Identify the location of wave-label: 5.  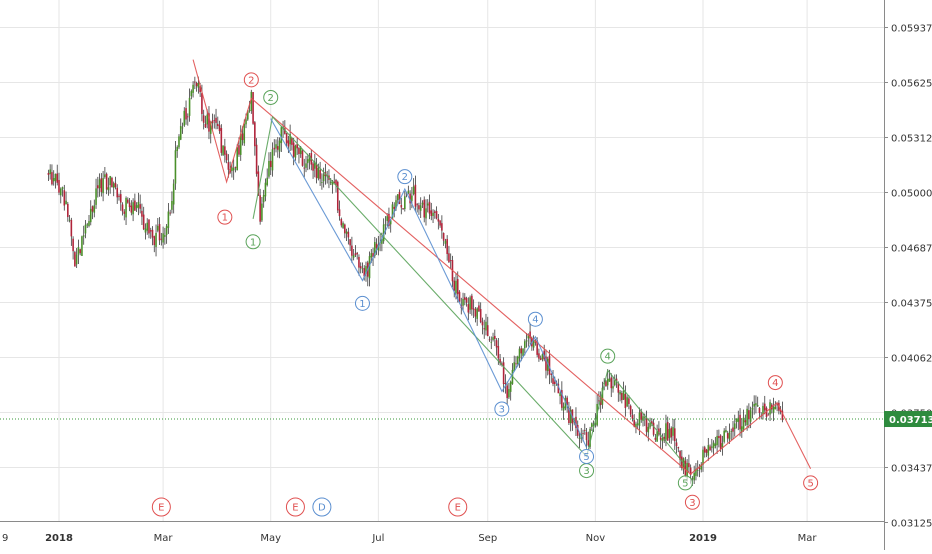
(685, 483).